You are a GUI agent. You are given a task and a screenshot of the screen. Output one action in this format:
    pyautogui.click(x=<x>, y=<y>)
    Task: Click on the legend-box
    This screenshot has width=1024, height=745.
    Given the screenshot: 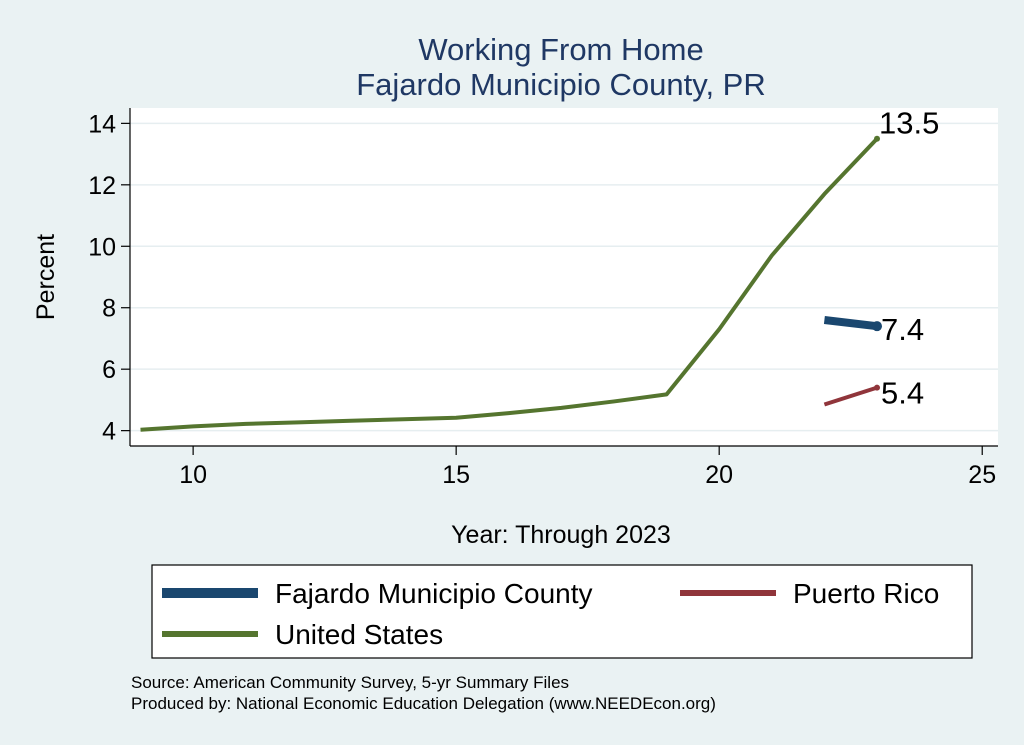 What is the action you would take?
    pyautogui.click(x=562, y=611)
    